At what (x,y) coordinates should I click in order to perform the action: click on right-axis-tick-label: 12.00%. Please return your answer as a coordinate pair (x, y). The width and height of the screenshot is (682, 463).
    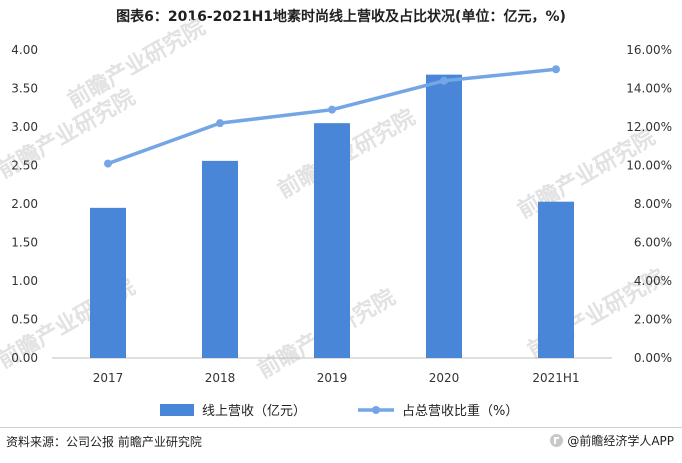
    Looking at the image, I should click on (649, 127).